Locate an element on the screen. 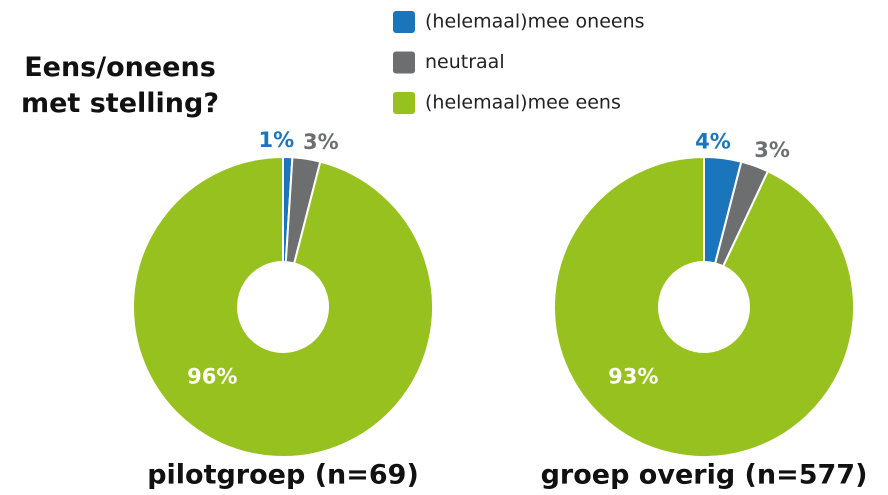 The width and height of the screenshot is (888, 495). chart-subtitle: groep overig (n=577) is located at coordinates (704, 475).